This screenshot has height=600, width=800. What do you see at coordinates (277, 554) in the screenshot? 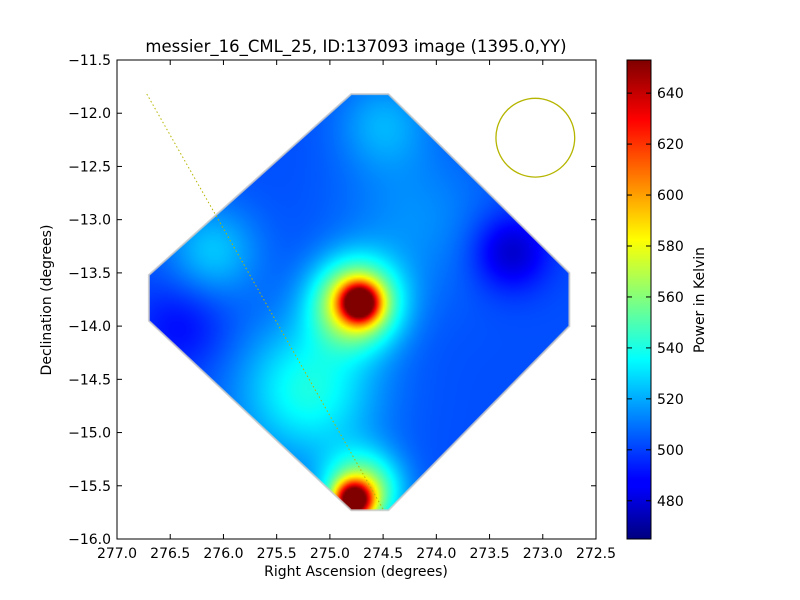
I see `x-tick-label: 275.5` at bounding box center [277, 554].